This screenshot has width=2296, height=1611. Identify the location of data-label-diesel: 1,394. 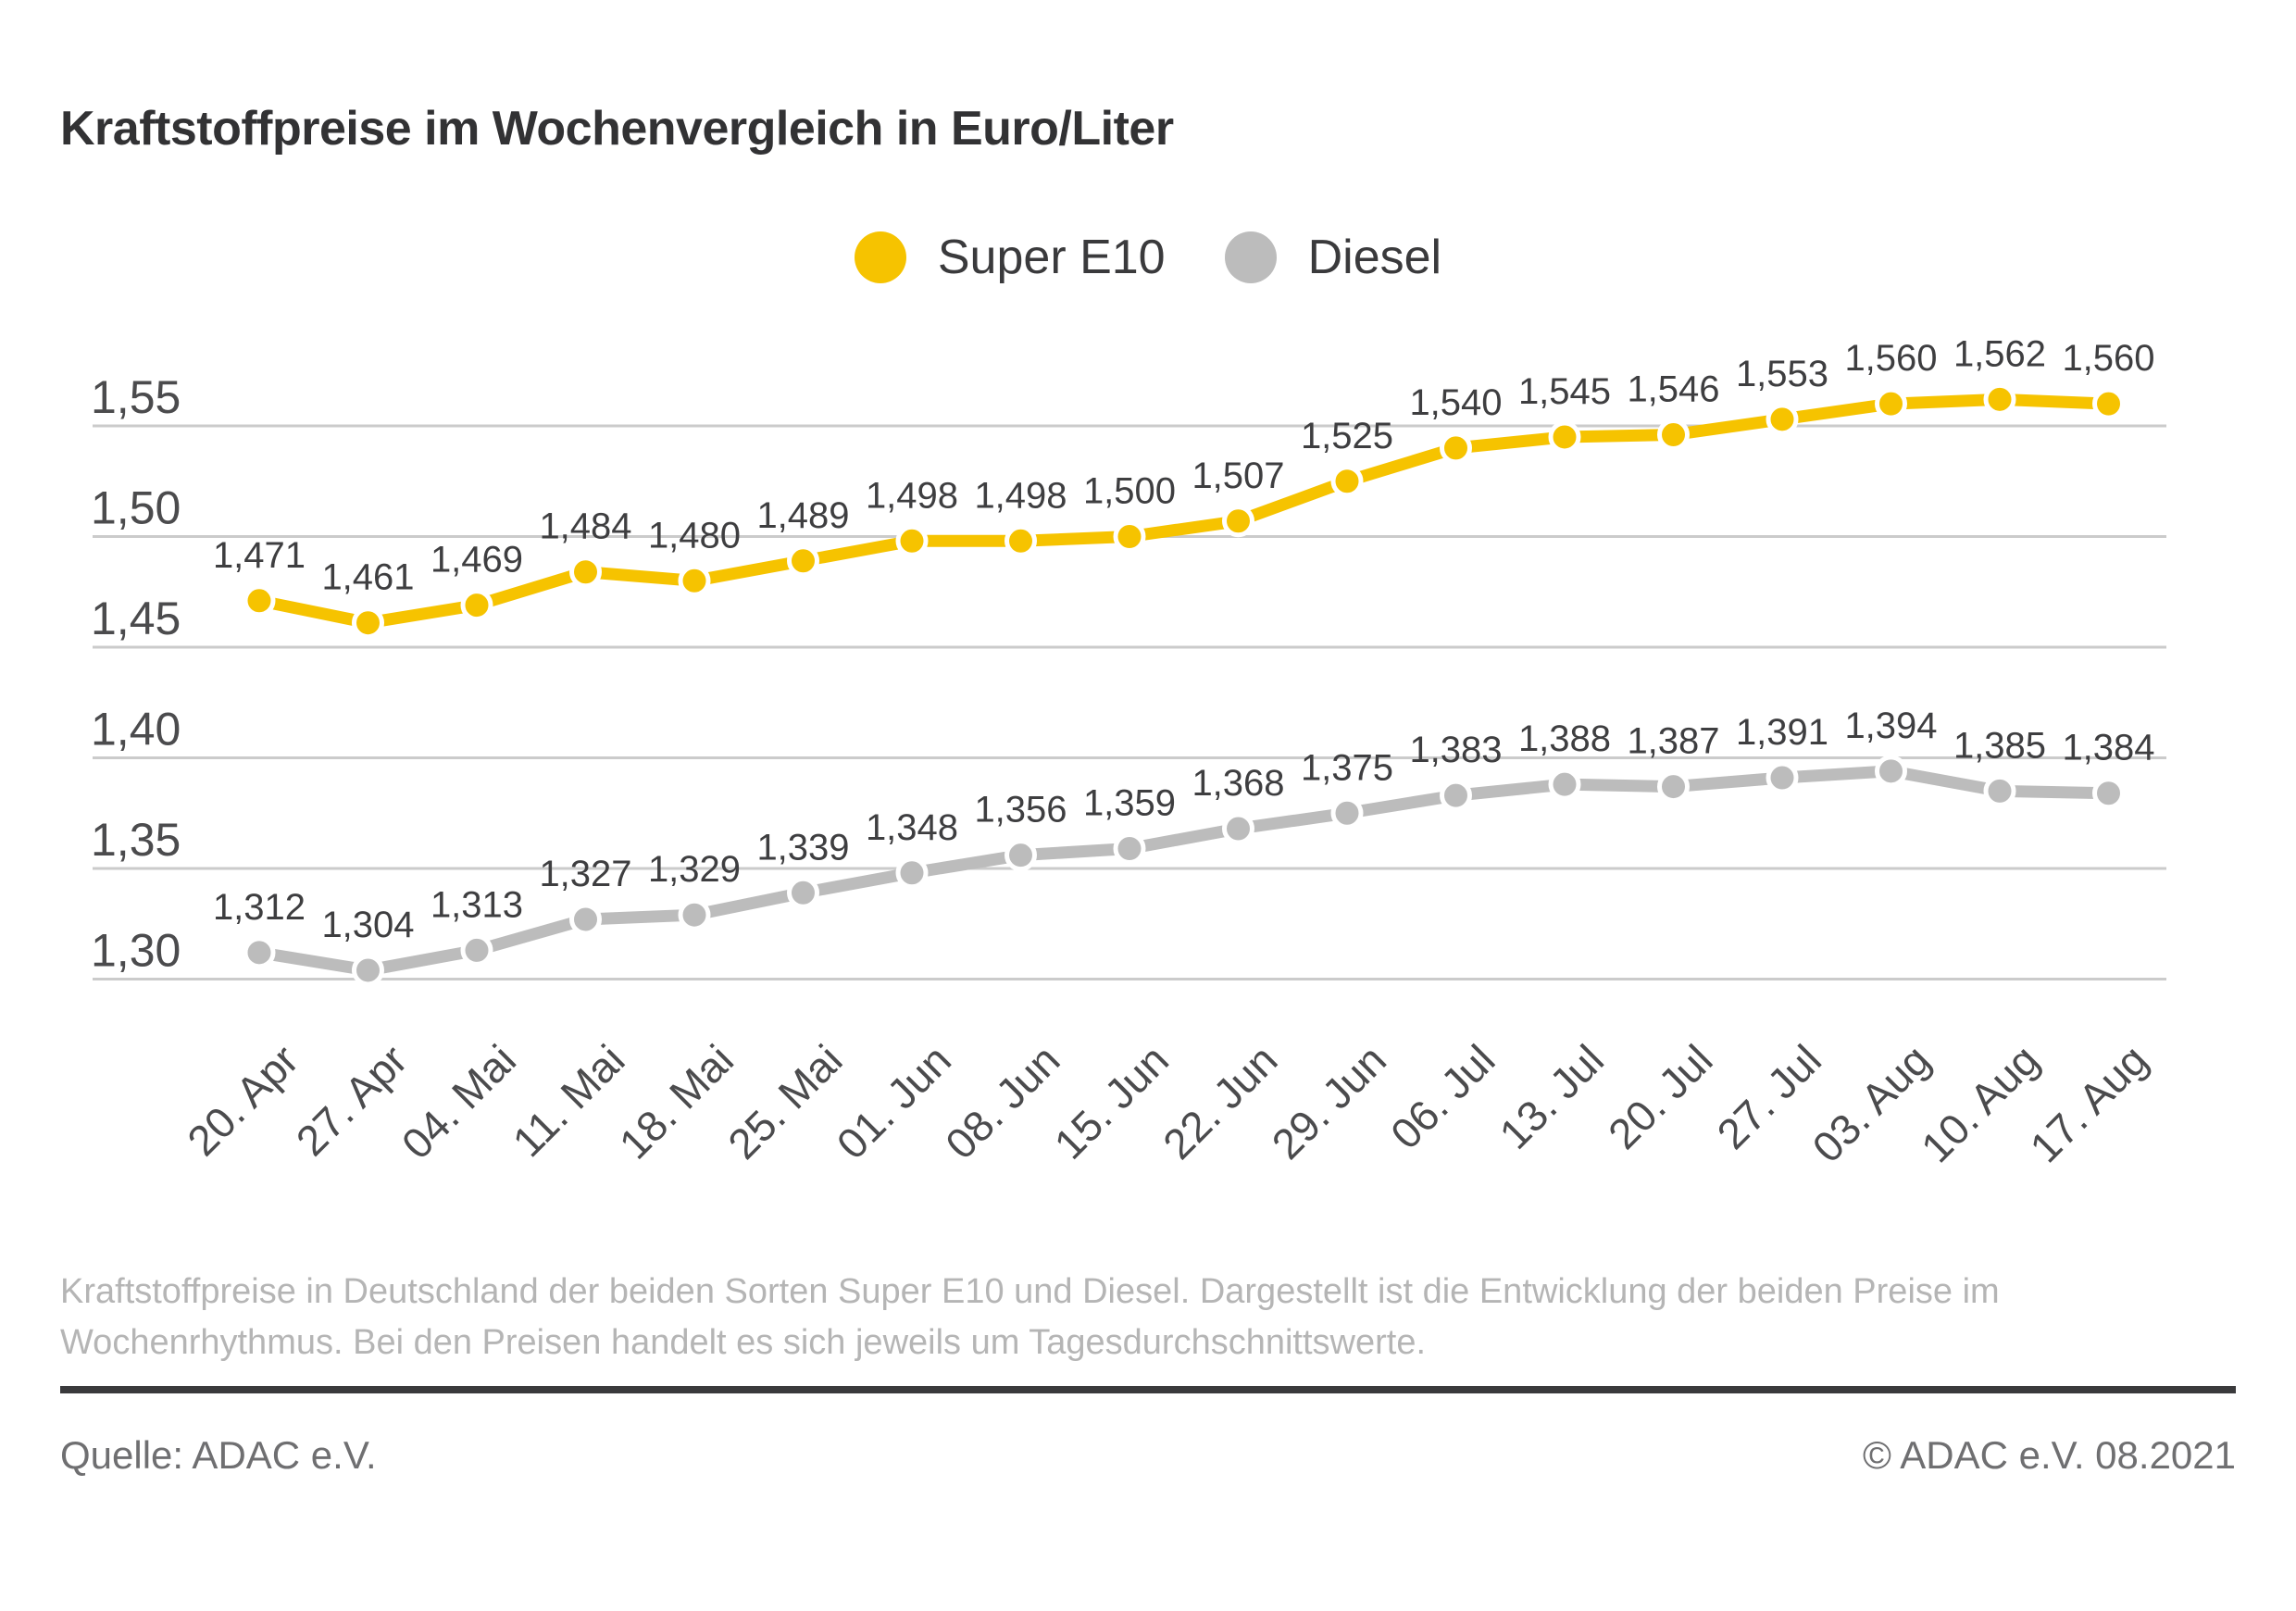
(1890, 726).